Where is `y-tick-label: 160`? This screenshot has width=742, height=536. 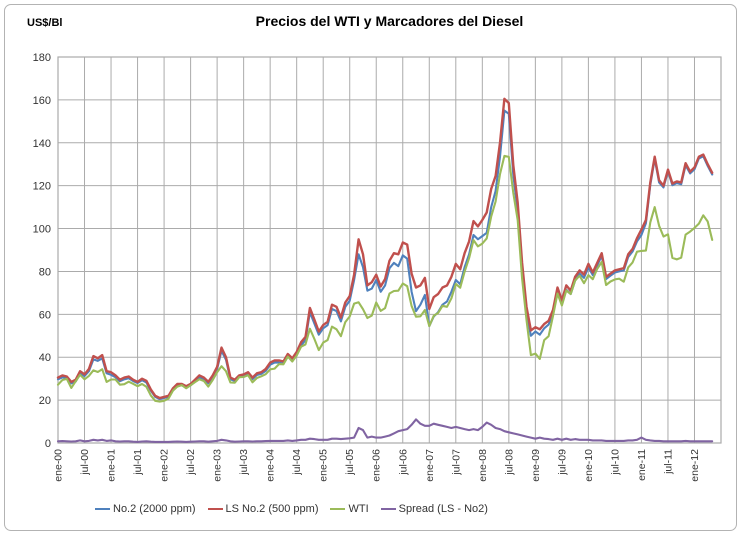
y-tick-label: 160 is located at coordinates (42, 101).